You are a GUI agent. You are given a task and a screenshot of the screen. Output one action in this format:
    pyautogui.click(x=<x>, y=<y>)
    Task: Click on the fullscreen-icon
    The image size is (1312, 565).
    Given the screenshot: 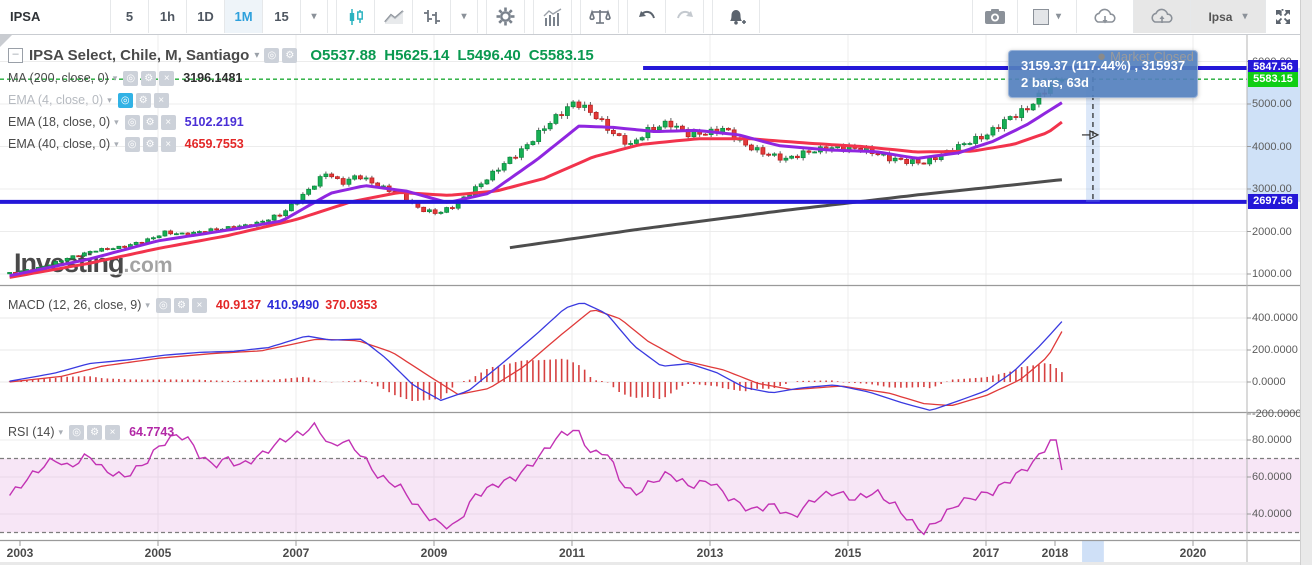 What is the action you would take?
    pyautogui.click(x=1282, y=16)
    